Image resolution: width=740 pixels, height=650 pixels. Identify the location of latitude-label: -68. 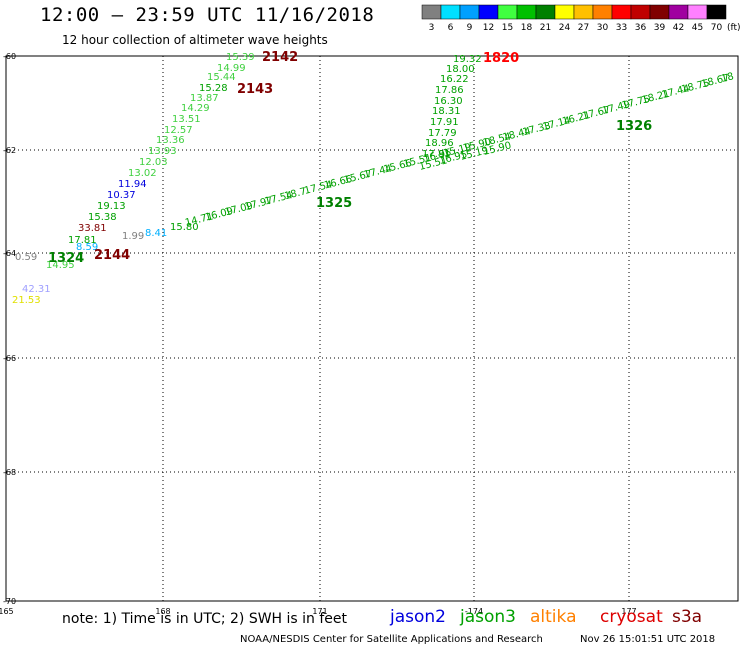
(9, 472).